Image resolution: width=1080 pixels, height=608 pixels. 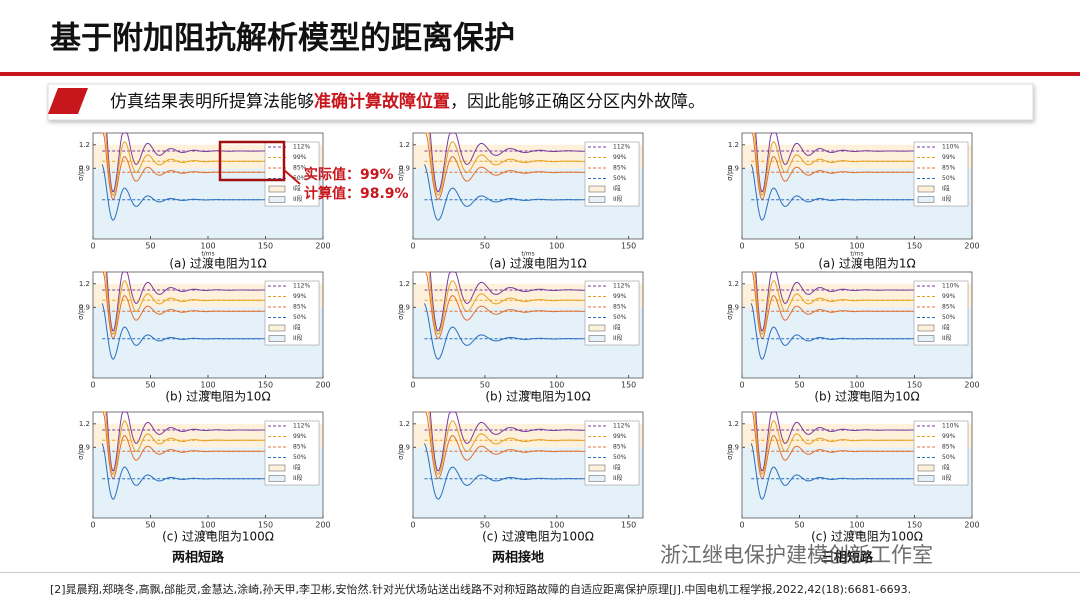 What do you see at coordinates (856, 385) in the screenshot?
I see `x-tick-label: 100` at bounding box center [856, 385].